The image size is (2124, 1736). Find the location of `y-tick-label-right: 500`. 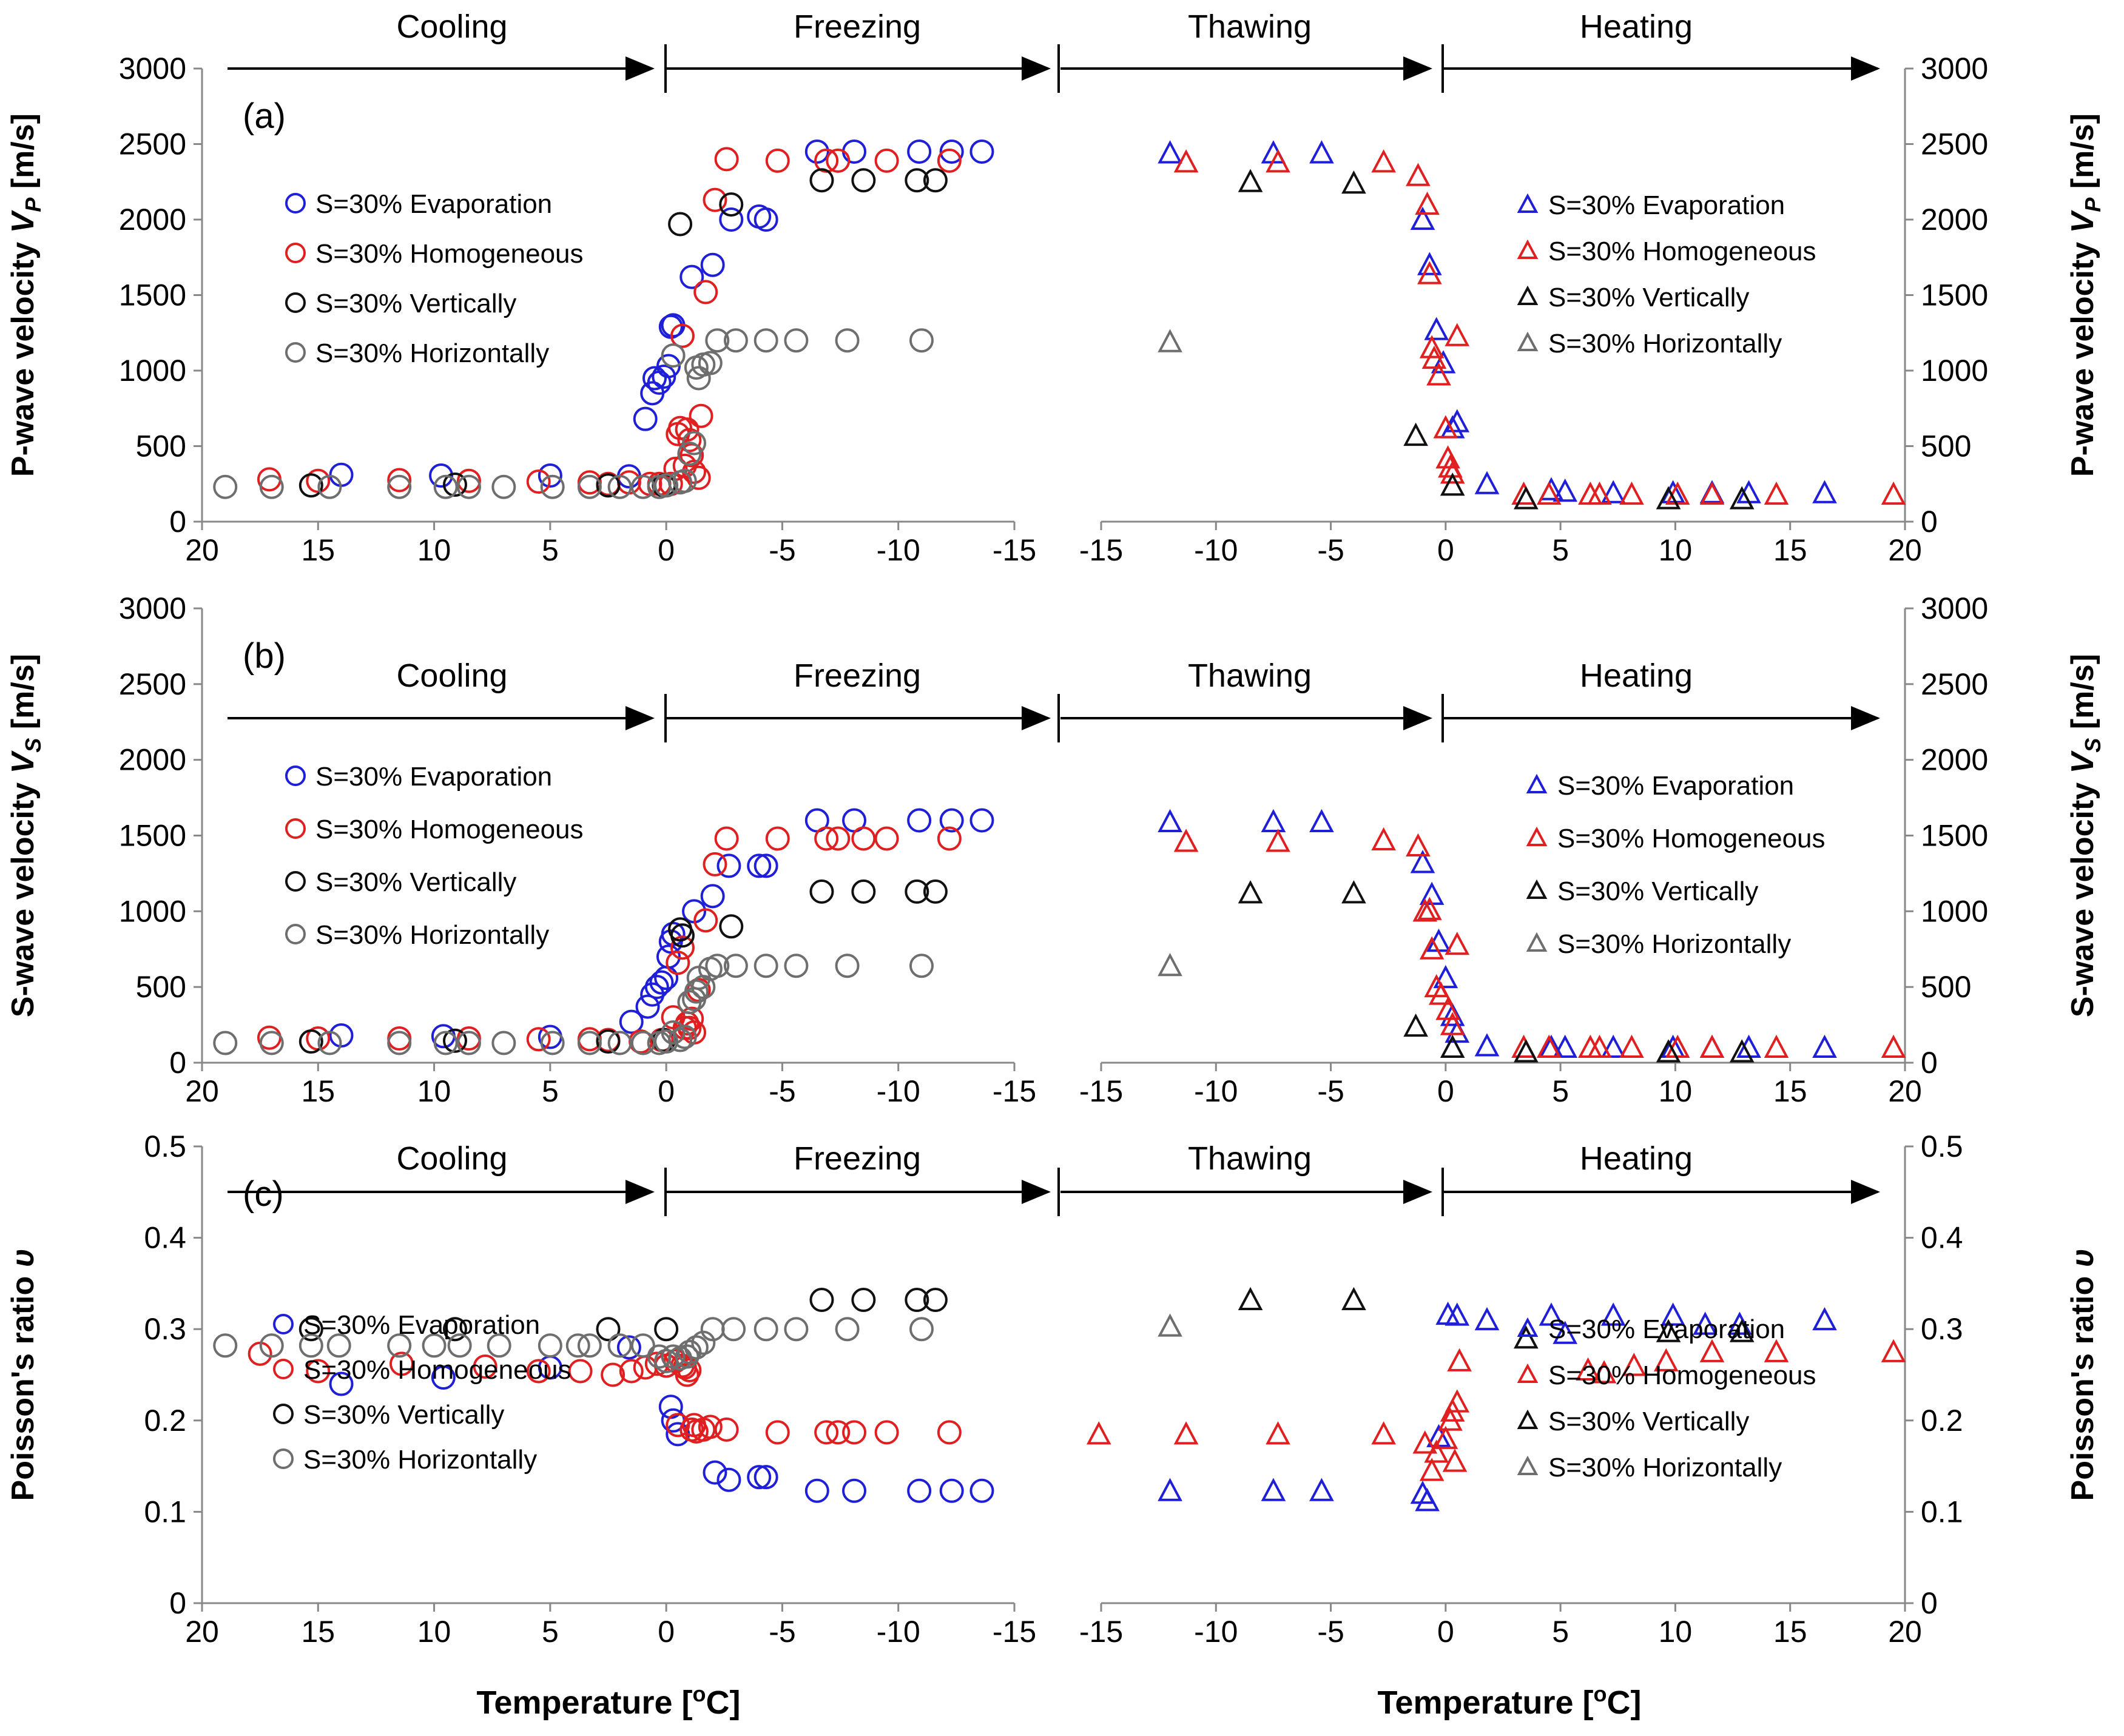

y-tick-label-right: 500 is located at coordinates (1946, 446).